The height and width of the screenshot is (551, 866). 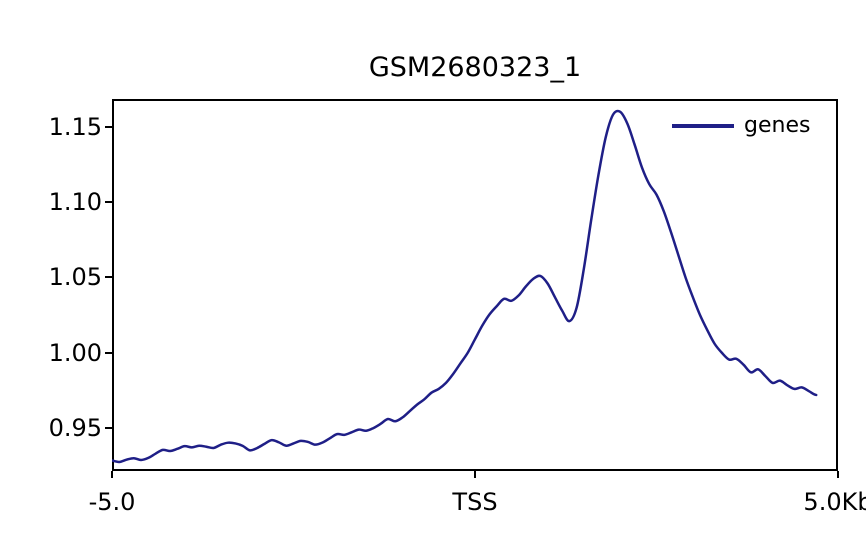 What do you see at coordinates (834, 502) in the screenshot?
I see `x-axis-tick-label: 5.0Kb` at bounding box center [834, 502].